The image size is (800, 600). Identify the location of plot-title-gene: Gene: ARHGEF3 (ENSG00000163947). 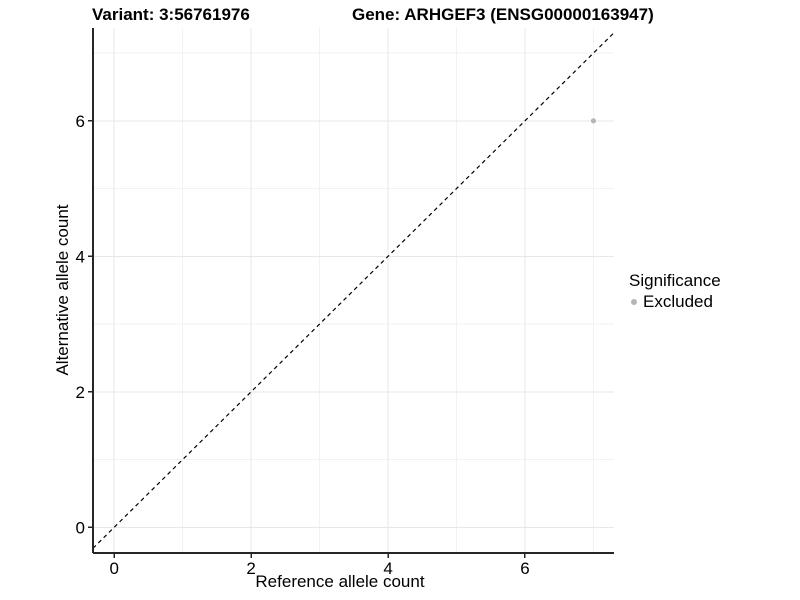
(503, 14).